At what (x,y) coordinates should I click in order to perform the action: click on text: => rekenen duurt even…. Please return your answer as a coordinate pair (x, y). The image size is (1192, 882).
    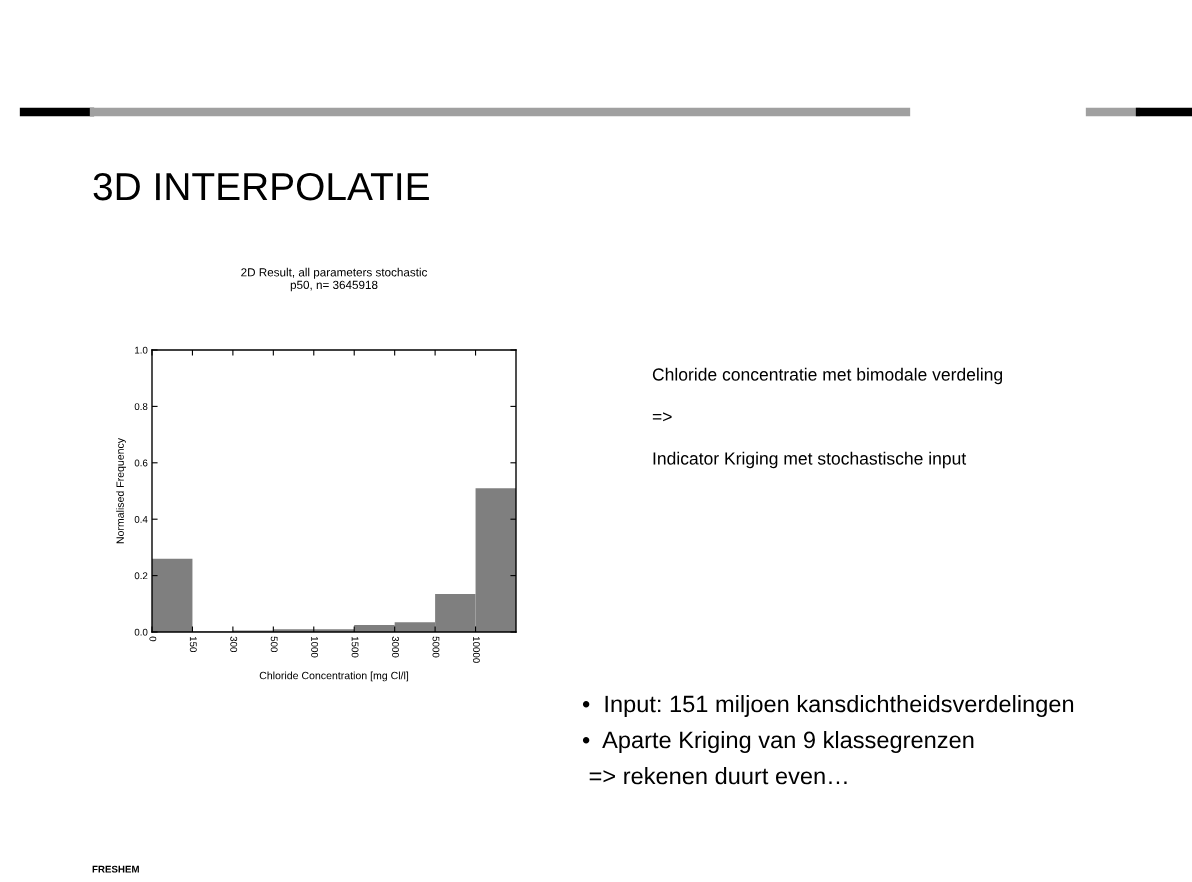
    Looking at the image, I should click on (718, 775).